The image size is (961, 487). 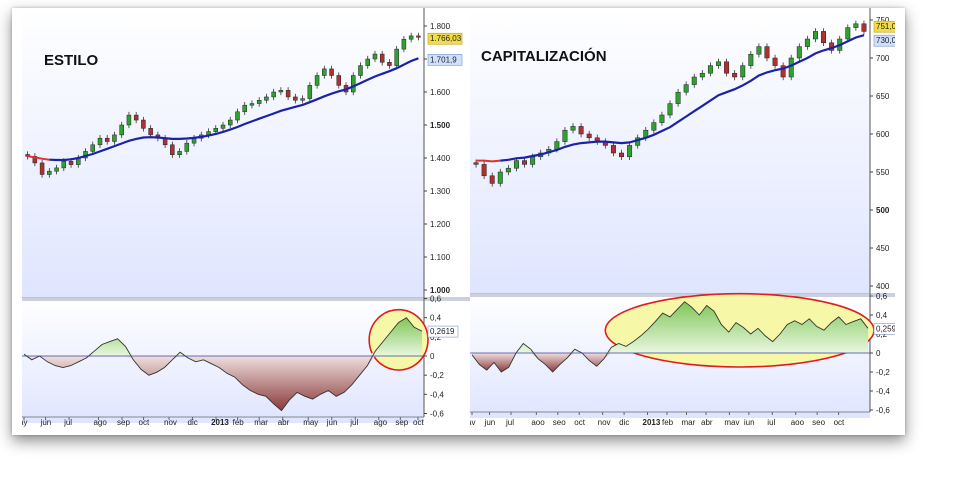 I want to click on x-tick-label: jun, so click(x=332, y=422).